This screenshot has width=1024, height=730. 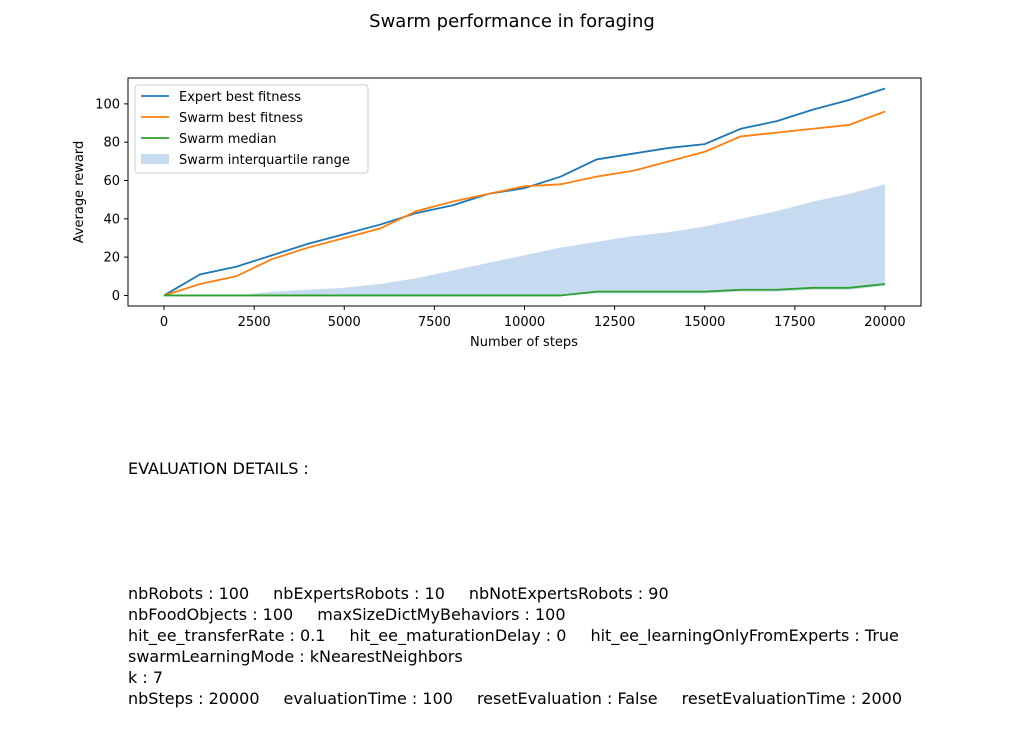 What do you see at coordinates (107, 104) in the screenshot?
I see `y-tick-label: 100` at bounding box center [107, 104].